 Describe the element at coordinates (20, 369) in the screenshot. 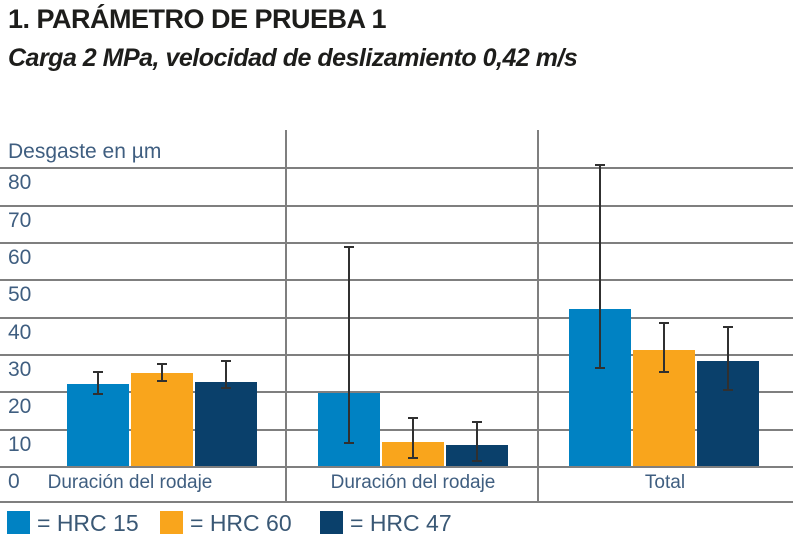

I see `y-tick-label: 30` at that location.